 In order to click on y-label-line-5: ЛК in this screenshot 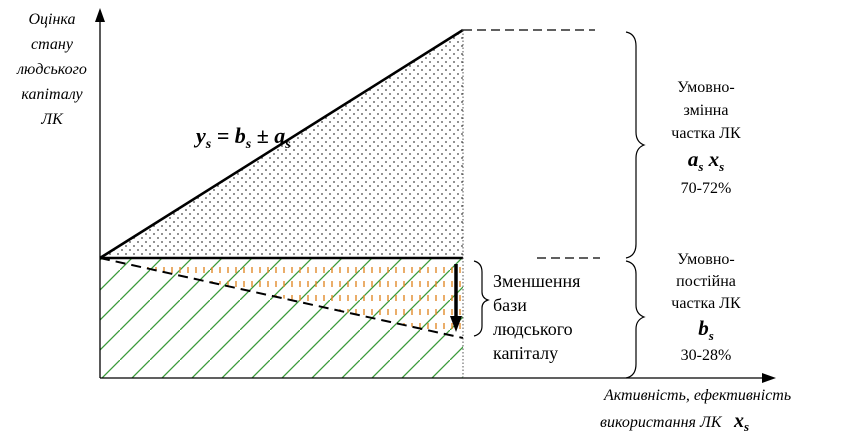, I will do `click(52, 119)`.